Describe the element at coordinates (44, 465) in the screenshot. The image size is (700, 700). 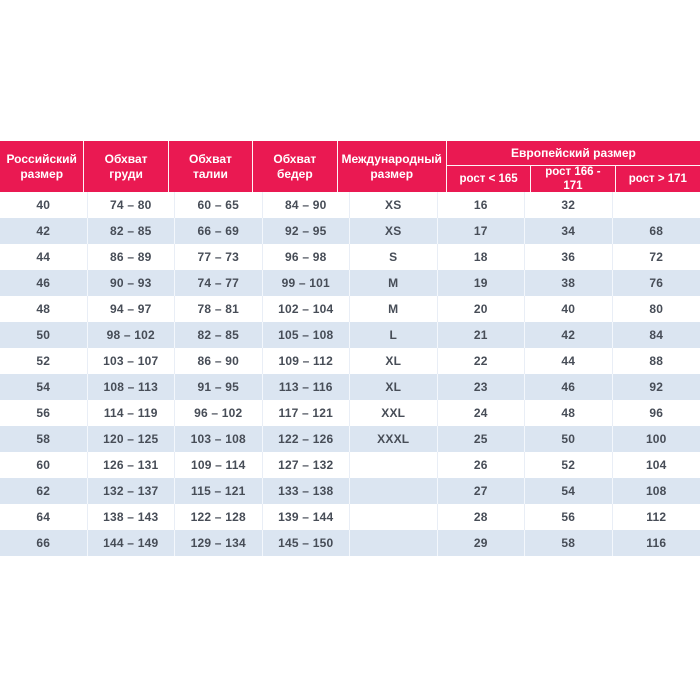
I see `table-cell: 60` at that location.